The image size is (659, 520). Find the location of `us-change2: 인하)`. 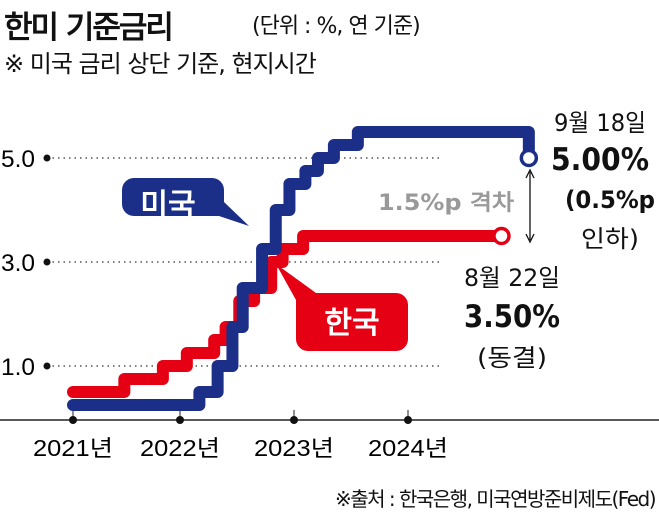

us-change2: 인하) is located at coordinates (610, 239).